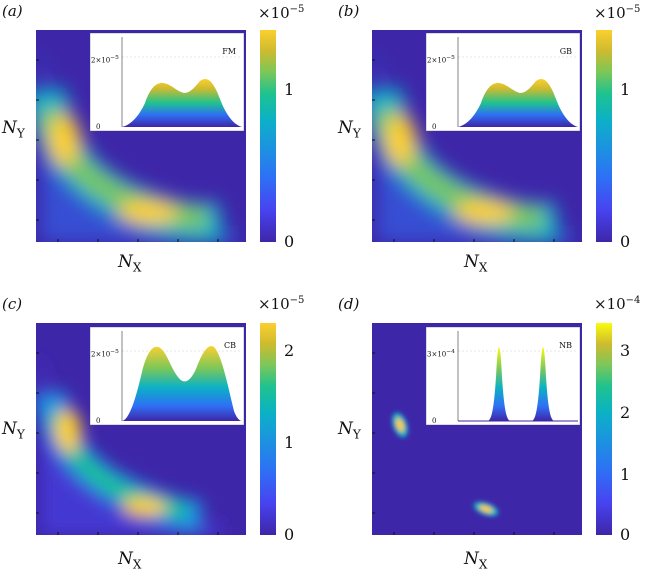 This screenshot has width=647, height=574. Describe the element at coordinates (441, 354) in the screenshot. I see `inset-ymax: 3×10⁻⁴` at that location.